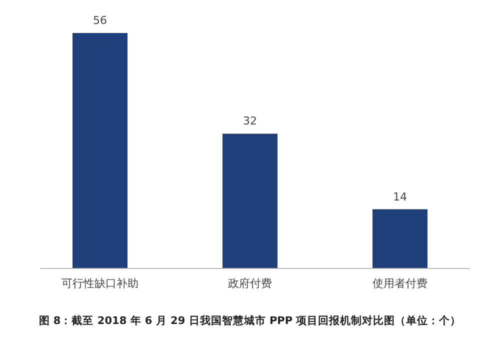  I want to click on data-label: 14, so click(400, 197).